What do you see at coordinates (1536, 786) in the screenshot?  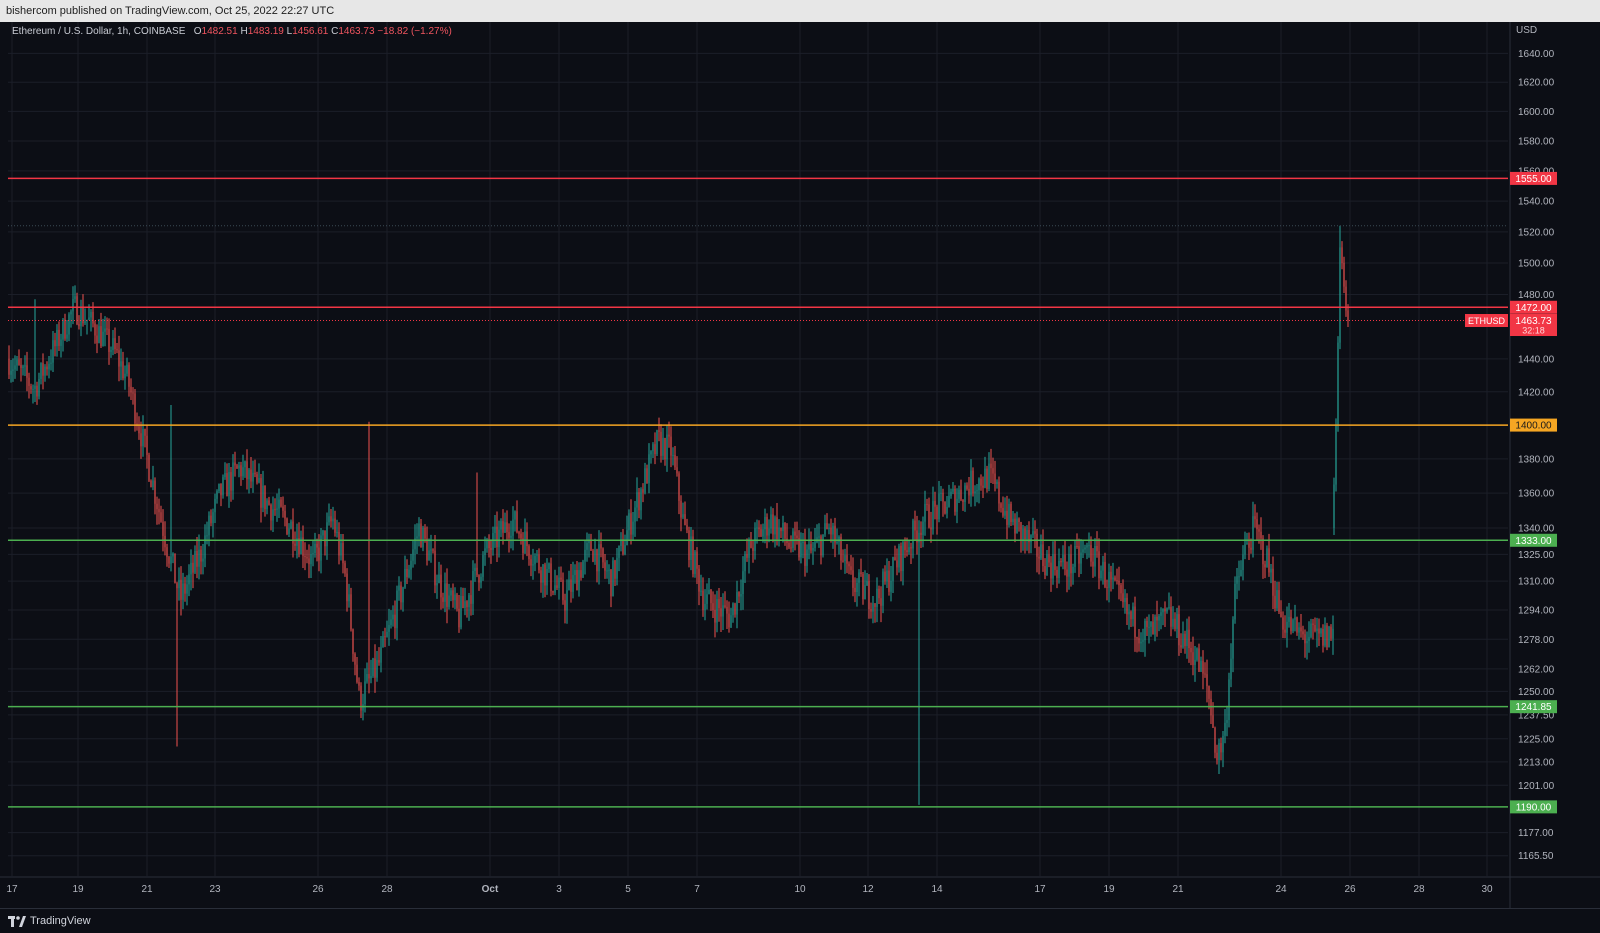 I see `y-tick-label: 1201.00` at bounding box center [1536, 786].